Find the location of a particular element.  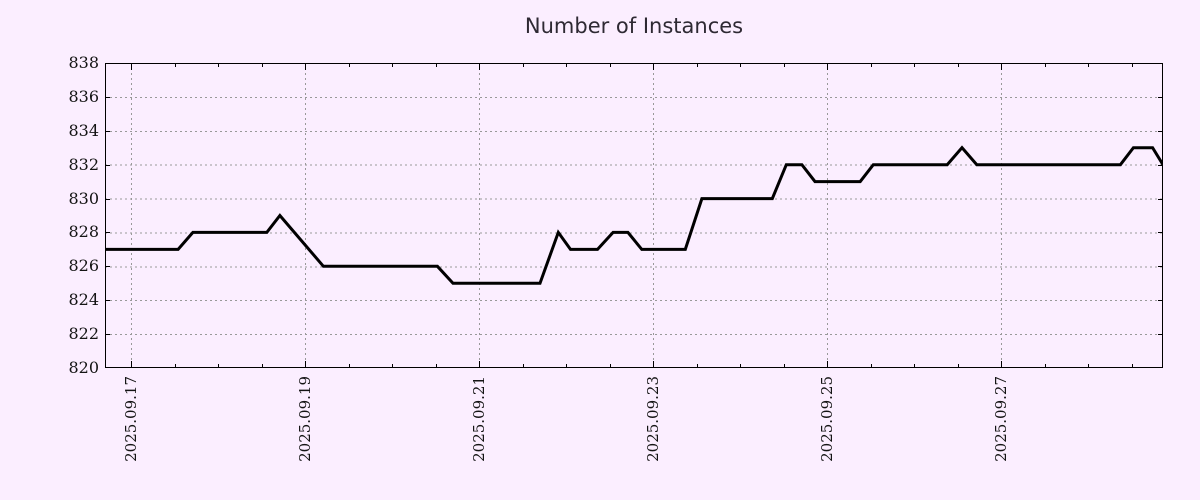

y-tick-label: 836 is located at coordinates (83, 96).